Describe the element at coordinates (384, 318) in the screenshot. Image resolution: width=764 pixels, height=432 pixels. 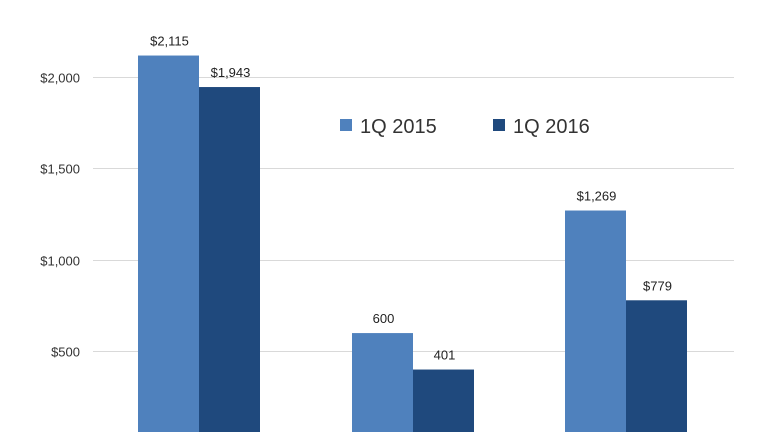
I see `data-label: 600` at that location.